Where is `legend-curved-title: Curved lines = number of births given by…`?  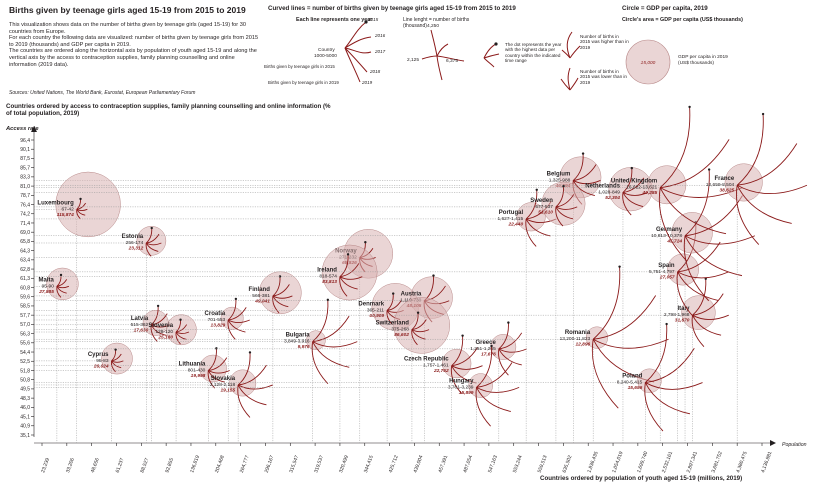 legend-curved-title: Curved lines = number of births given by… is located at coordinates (392, 8).